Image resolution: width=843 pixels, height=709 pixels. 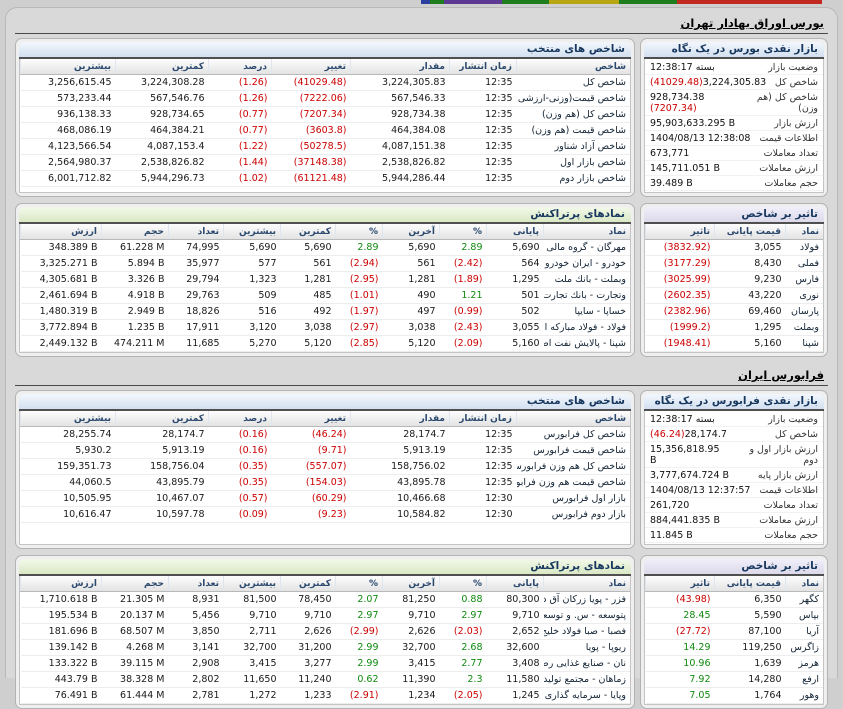 I want to click on cell: 31,200, so click(x=308, y=647).